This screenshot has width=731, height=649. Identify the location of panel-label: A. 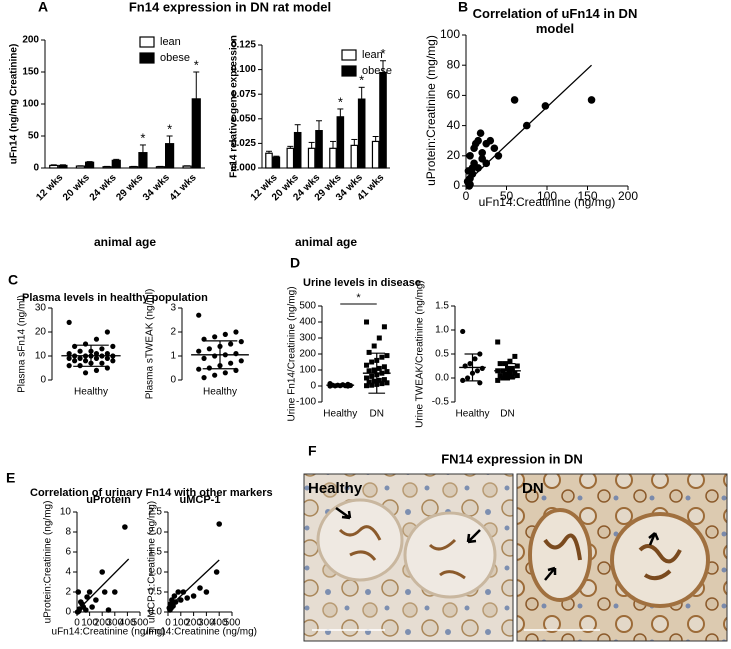
(43, 7).